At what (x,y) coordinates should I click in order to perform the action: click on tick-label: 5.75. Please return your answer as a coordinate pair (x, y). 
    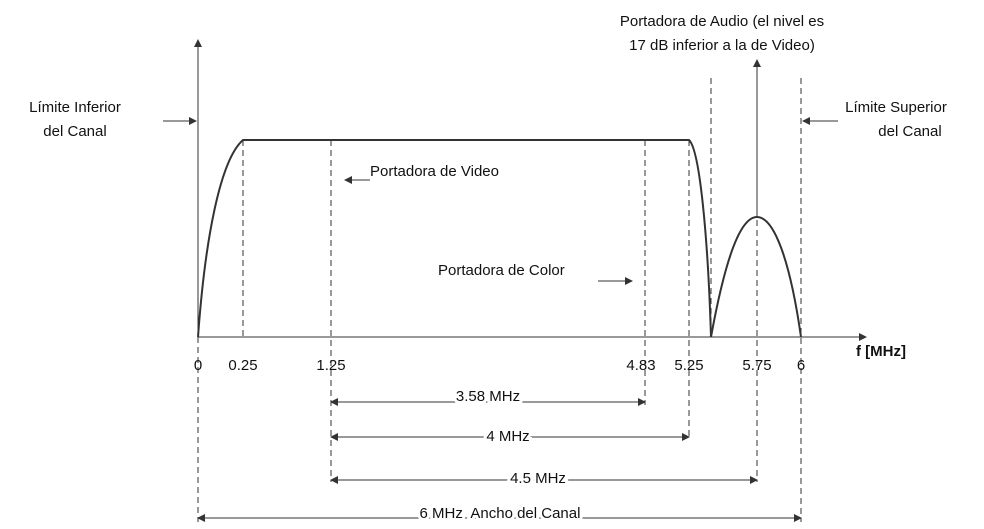
    Looking at the image, I should click on (756, 365).